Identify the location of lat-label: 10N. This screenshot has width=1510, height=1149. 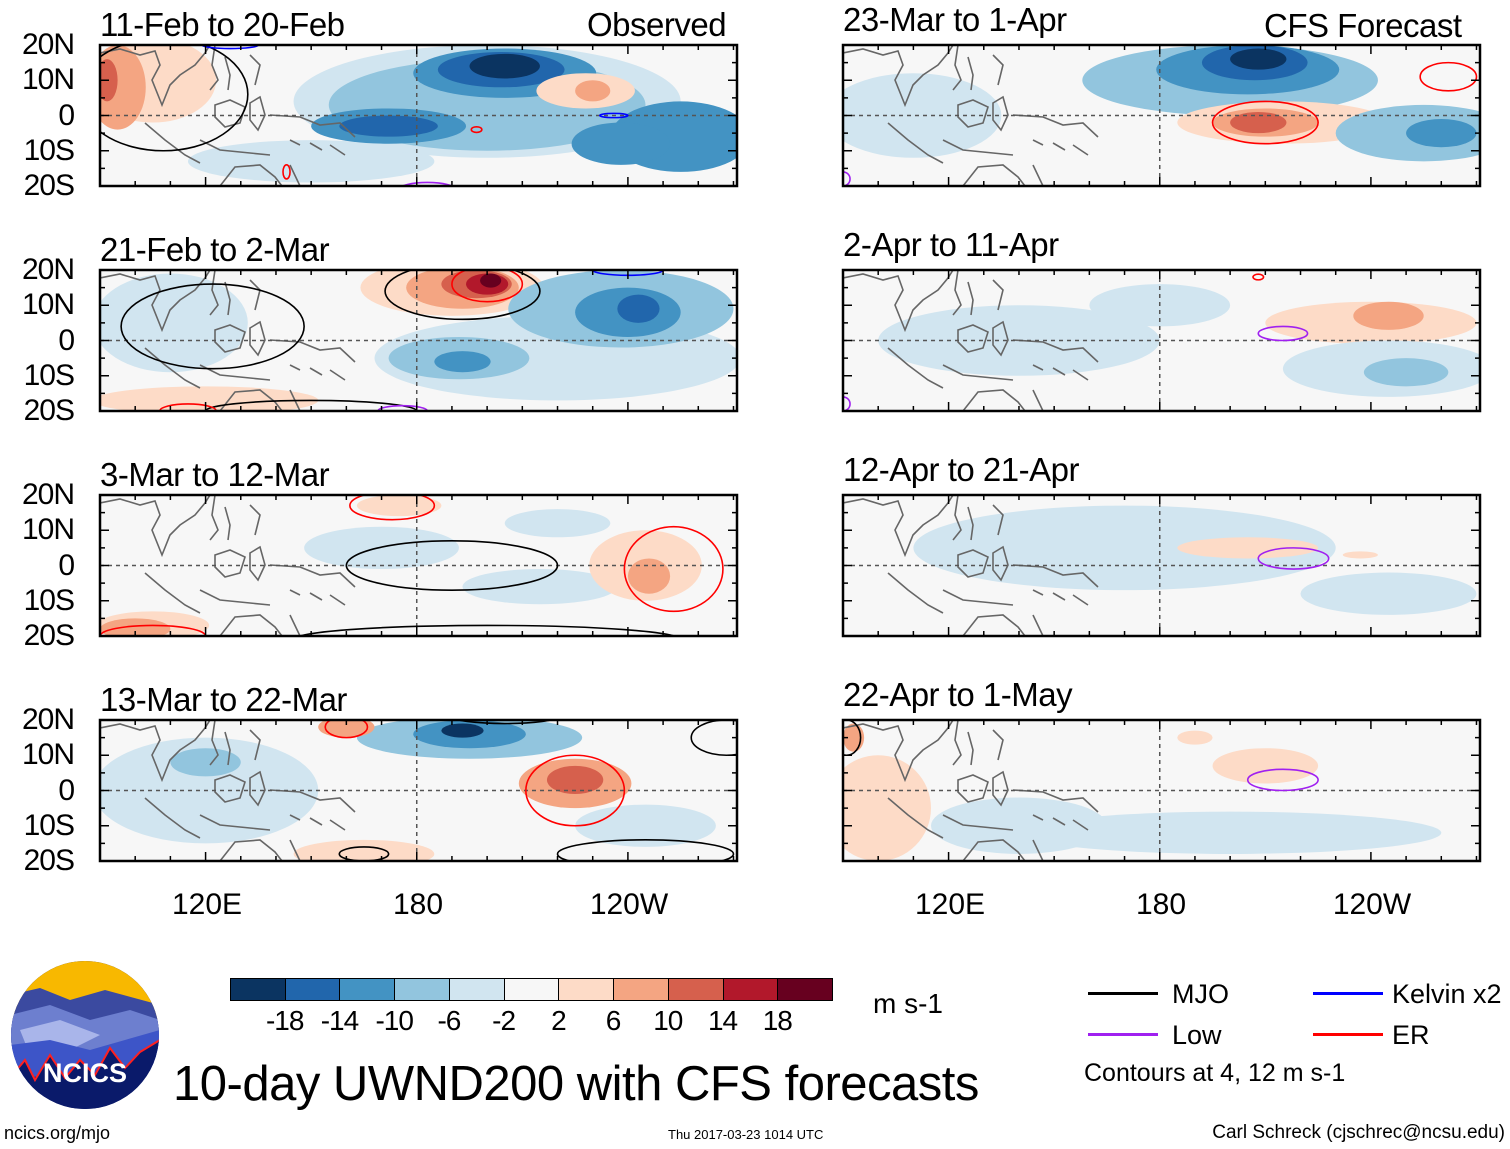
(48, 305).